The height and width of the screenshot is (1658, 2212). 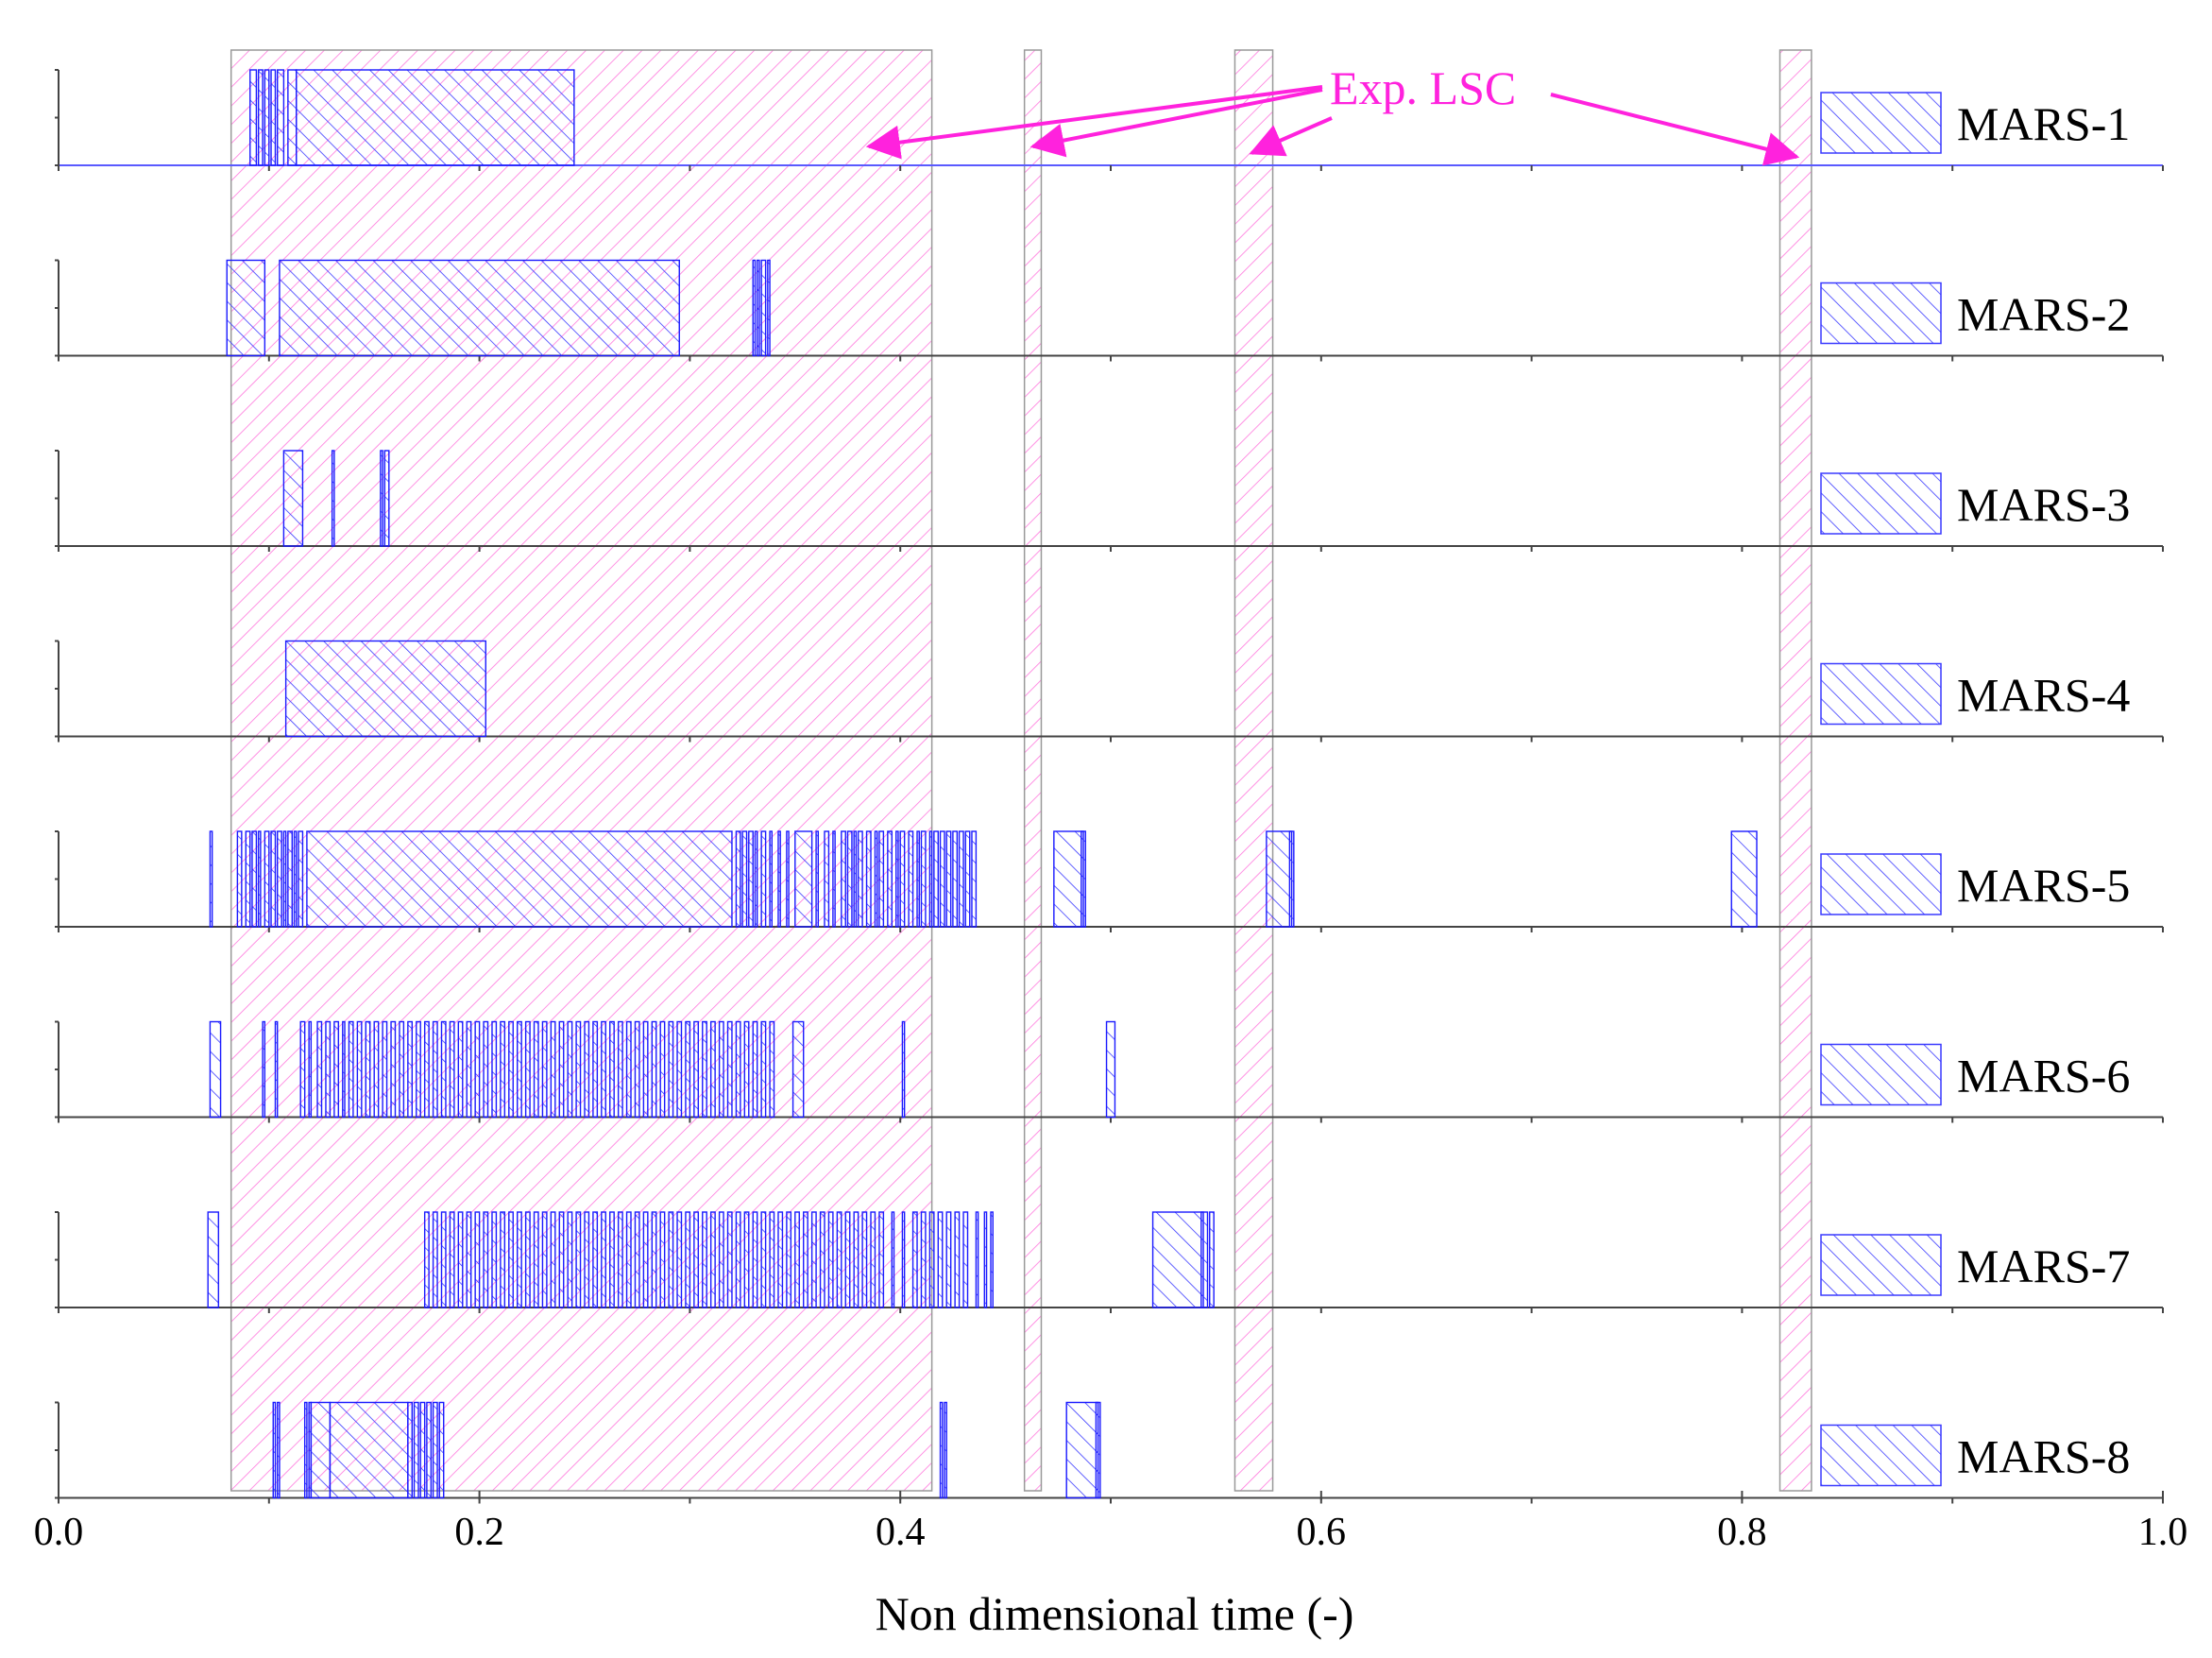 What do you see at coordinates (2163, 1532) in the screenshot?
I see `x-tick-label: 1.0` at bounding box center [2163, 1532].